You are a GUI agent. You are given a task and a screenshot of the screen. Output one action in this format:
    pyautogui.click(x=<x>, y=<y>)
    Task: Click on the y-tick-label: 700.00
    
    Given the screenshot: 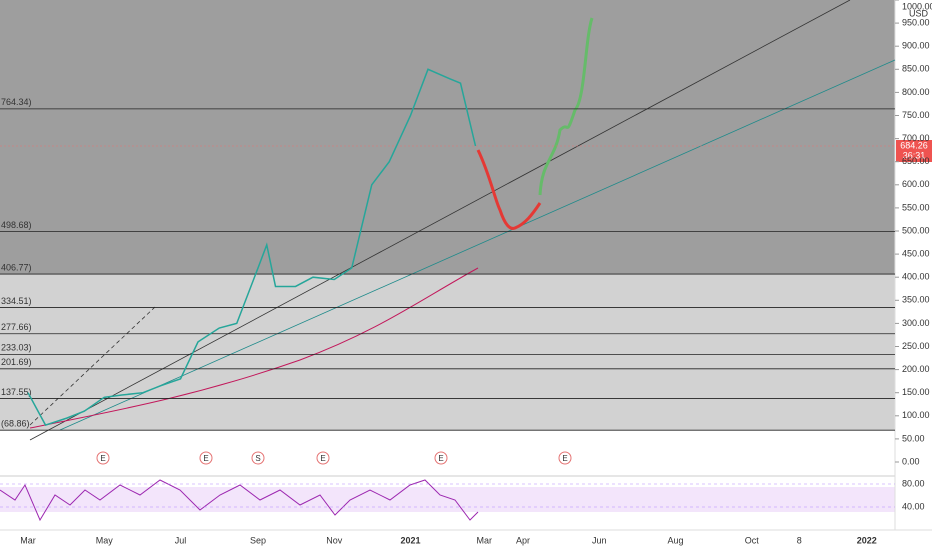 What is the action you would take?
    pyautogui.click(x=916, y=138)
    